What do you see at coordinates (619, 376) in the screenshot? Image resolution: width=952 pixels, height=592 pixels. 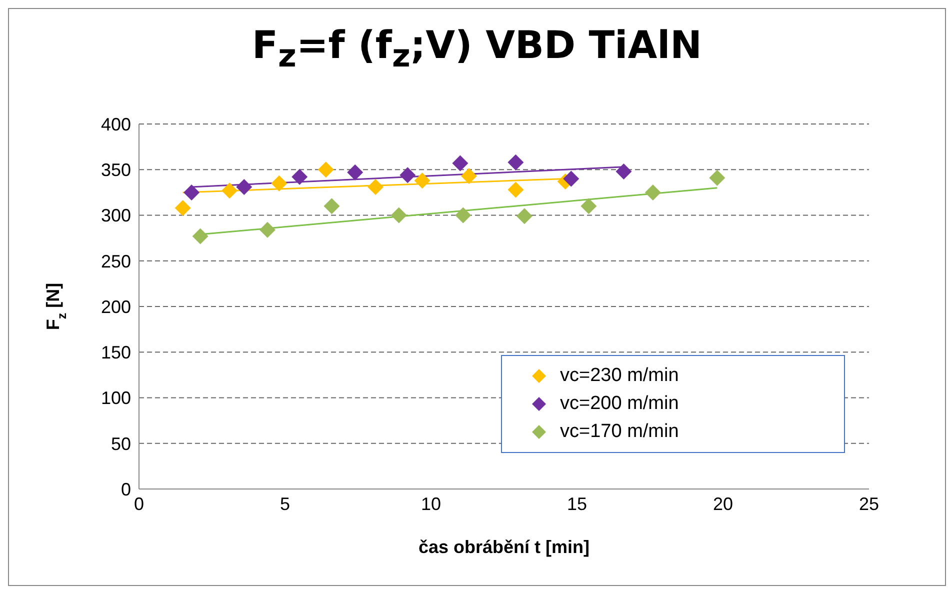 I see `legend-label: vc=230 m/min` at bounding box center [619, 376].